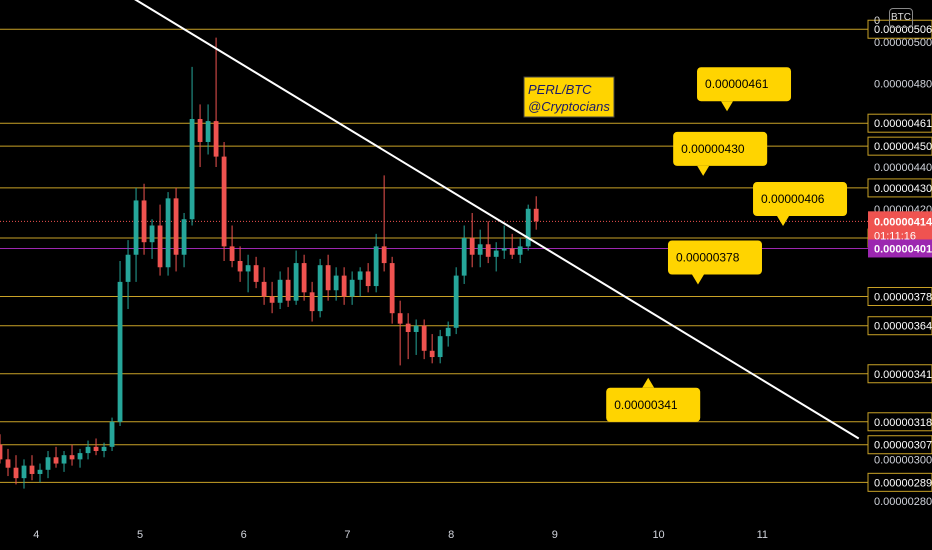 This screenshot has width=932, height=550. What do you see at coordinates (555, 535) in the screenshot?
I see `x-tick-label-5: 9` at bounding box center [555, 535].